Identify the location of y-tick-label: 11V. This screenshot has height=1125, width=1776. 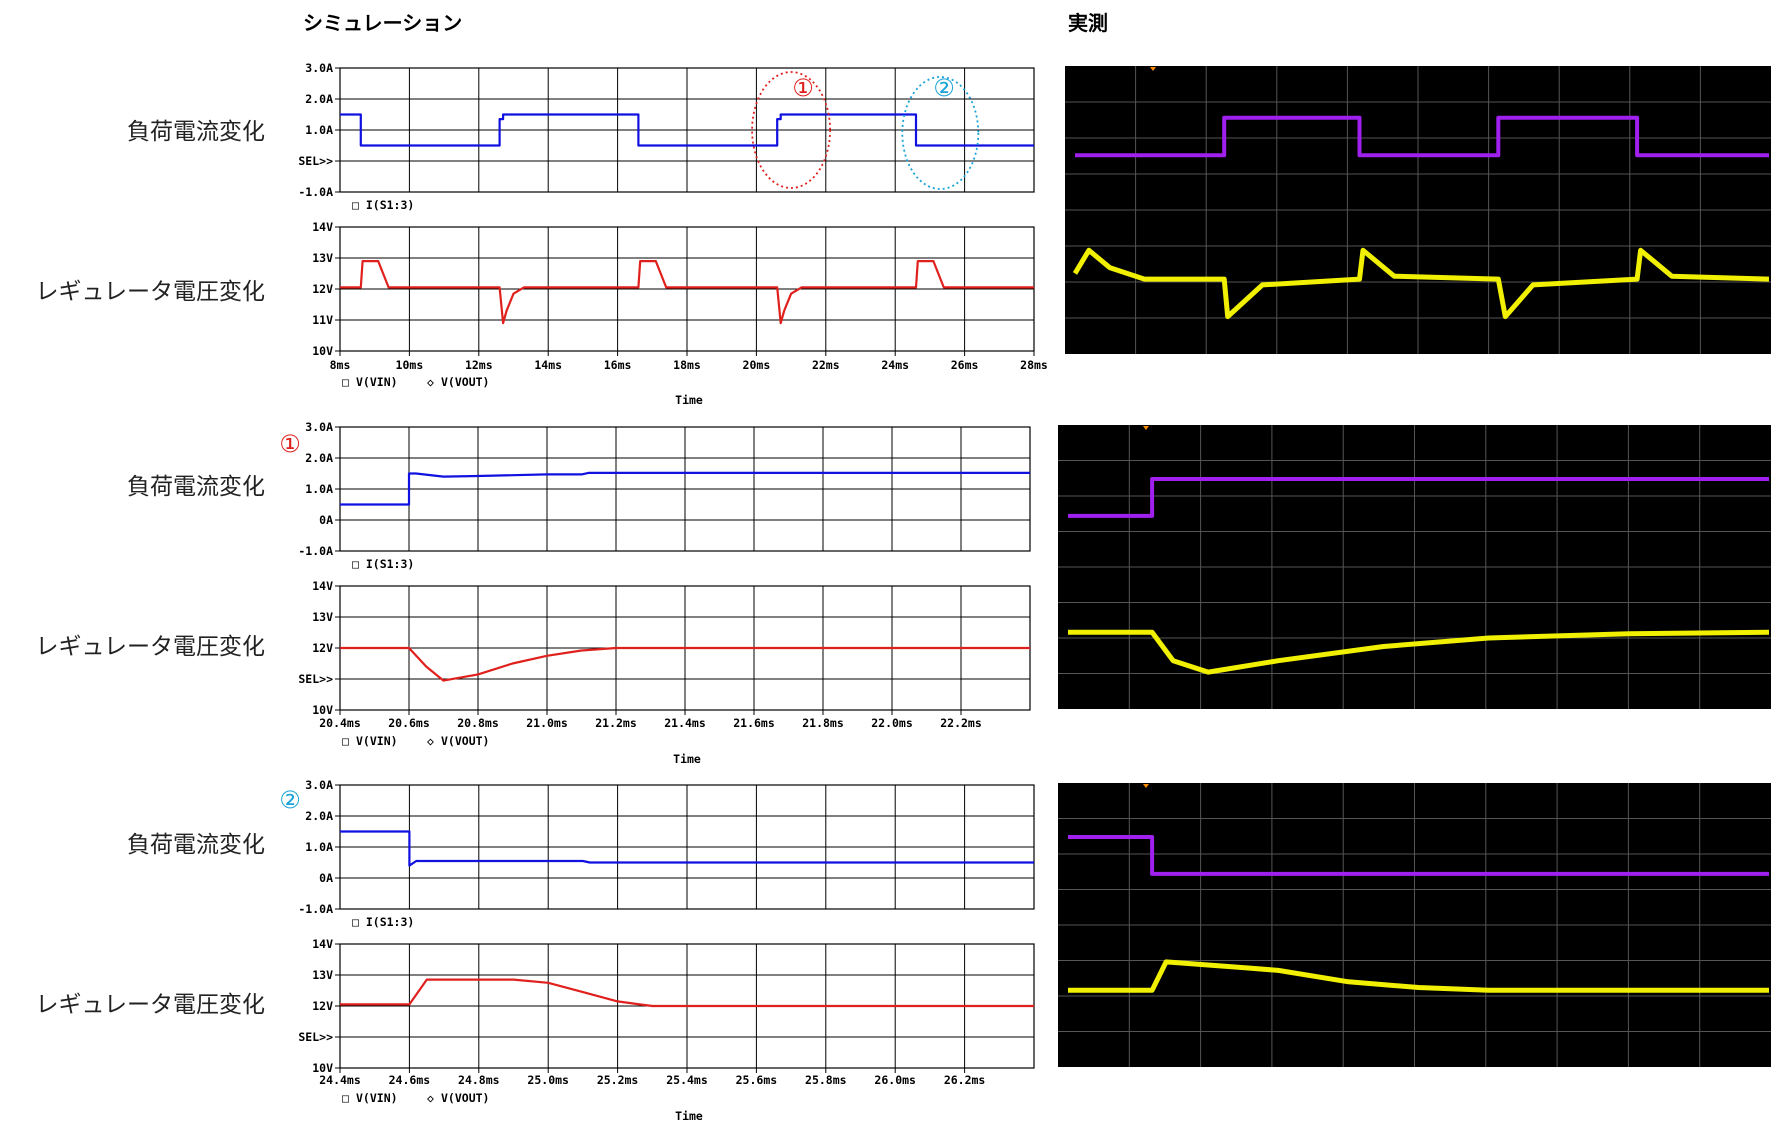
(322, 320).